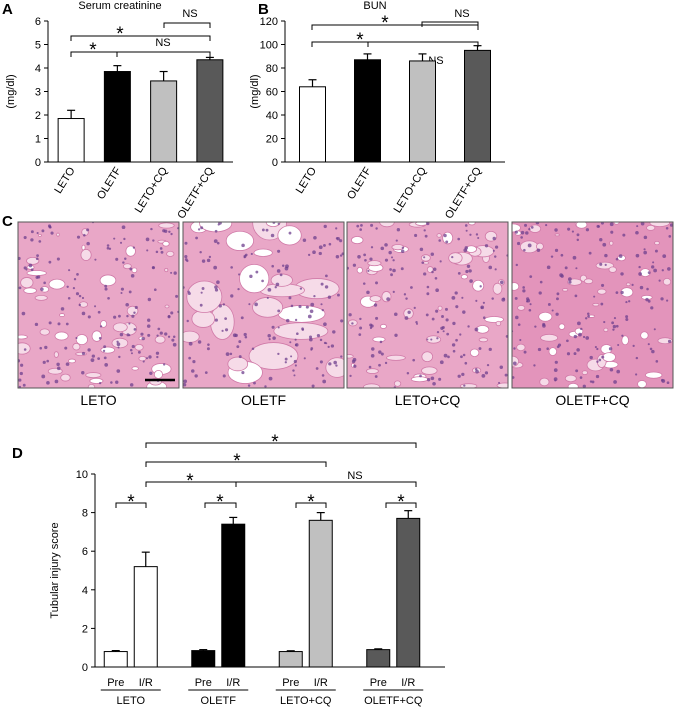 The height and width of the screenshot is (708, 675). Describe the element at coordinates (463, 193) in the screenshot. I see `x-tick-label: OLETF+CQ` at that location.